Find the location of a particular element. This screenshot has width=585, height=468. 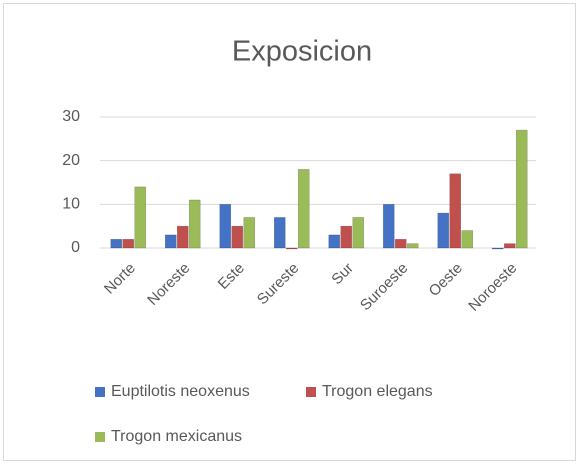

y-tick-label: 0 is located at coordinates (75, 247).